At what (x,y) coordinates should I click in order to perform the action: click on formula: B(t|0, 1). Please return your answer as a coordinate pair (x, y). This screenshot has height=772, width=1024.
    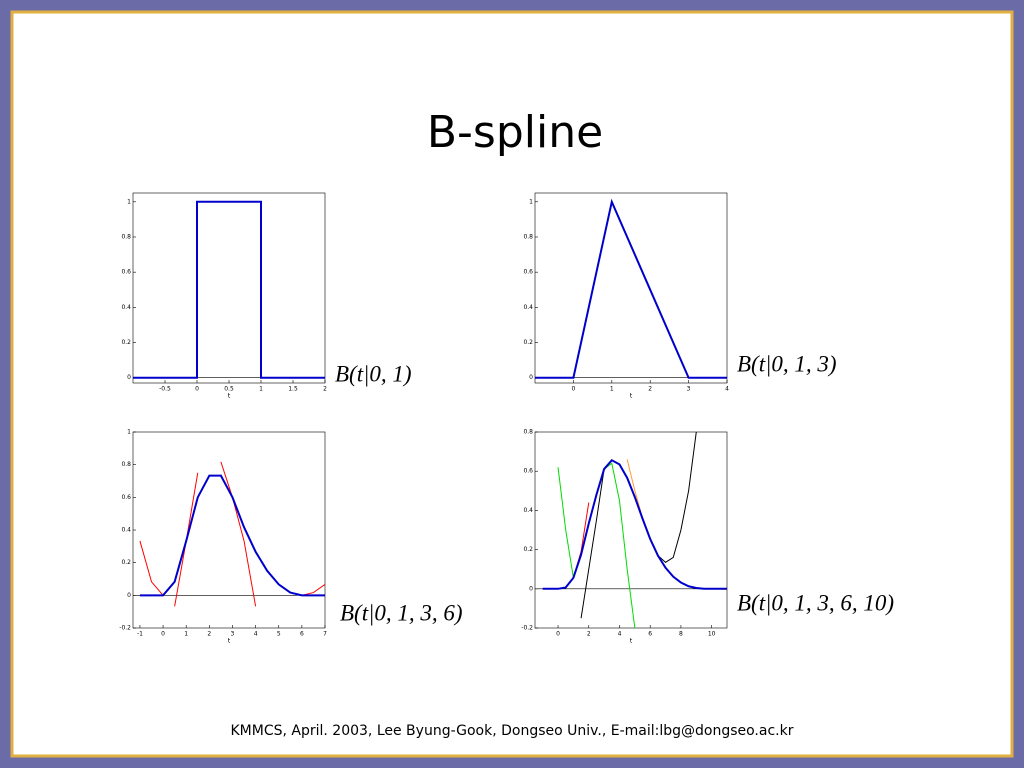
    Looking at the image, I should click on (373, 373).